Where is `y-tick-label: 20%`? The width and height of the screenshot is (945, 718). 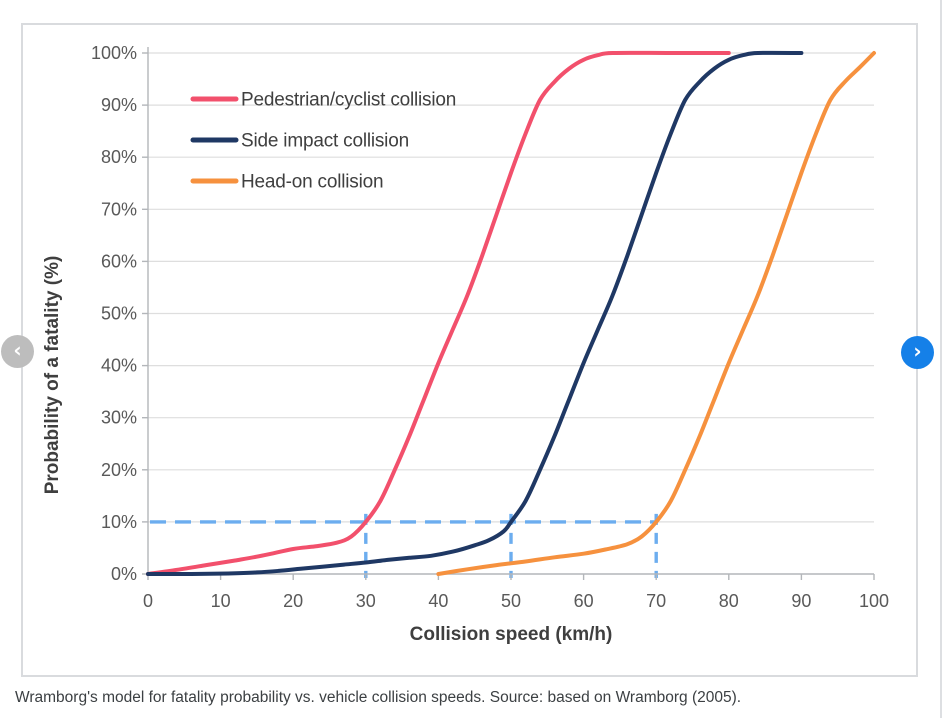 y-tick-label: 20% is located at coordinates (119, 470).